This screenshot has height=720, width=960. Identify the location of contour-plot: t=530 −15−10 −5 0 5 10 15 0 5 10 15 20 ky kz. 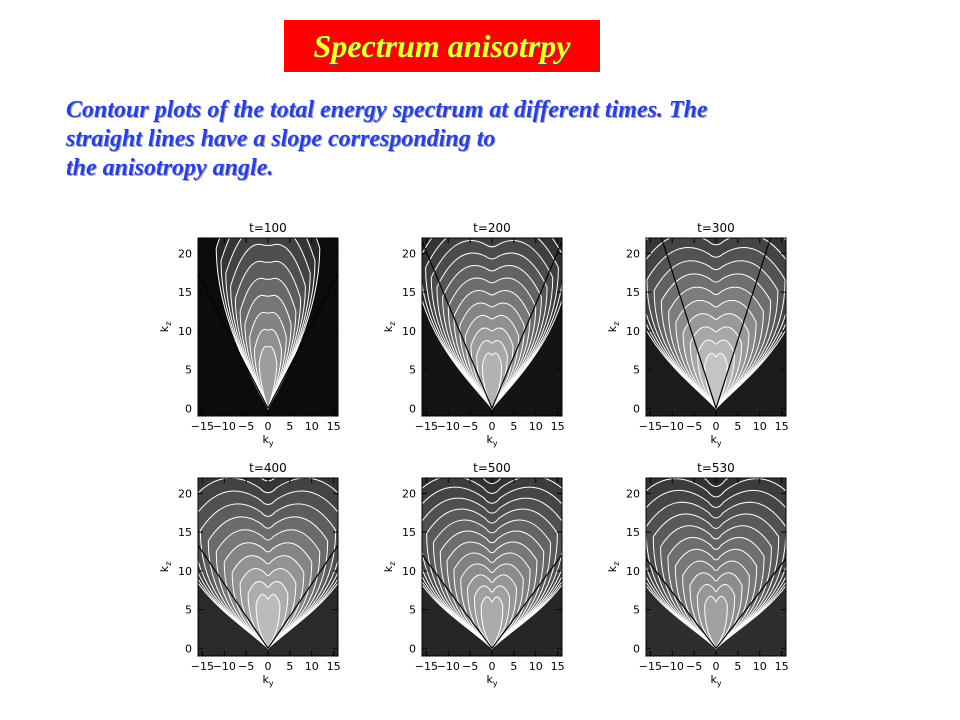
(697, 574).